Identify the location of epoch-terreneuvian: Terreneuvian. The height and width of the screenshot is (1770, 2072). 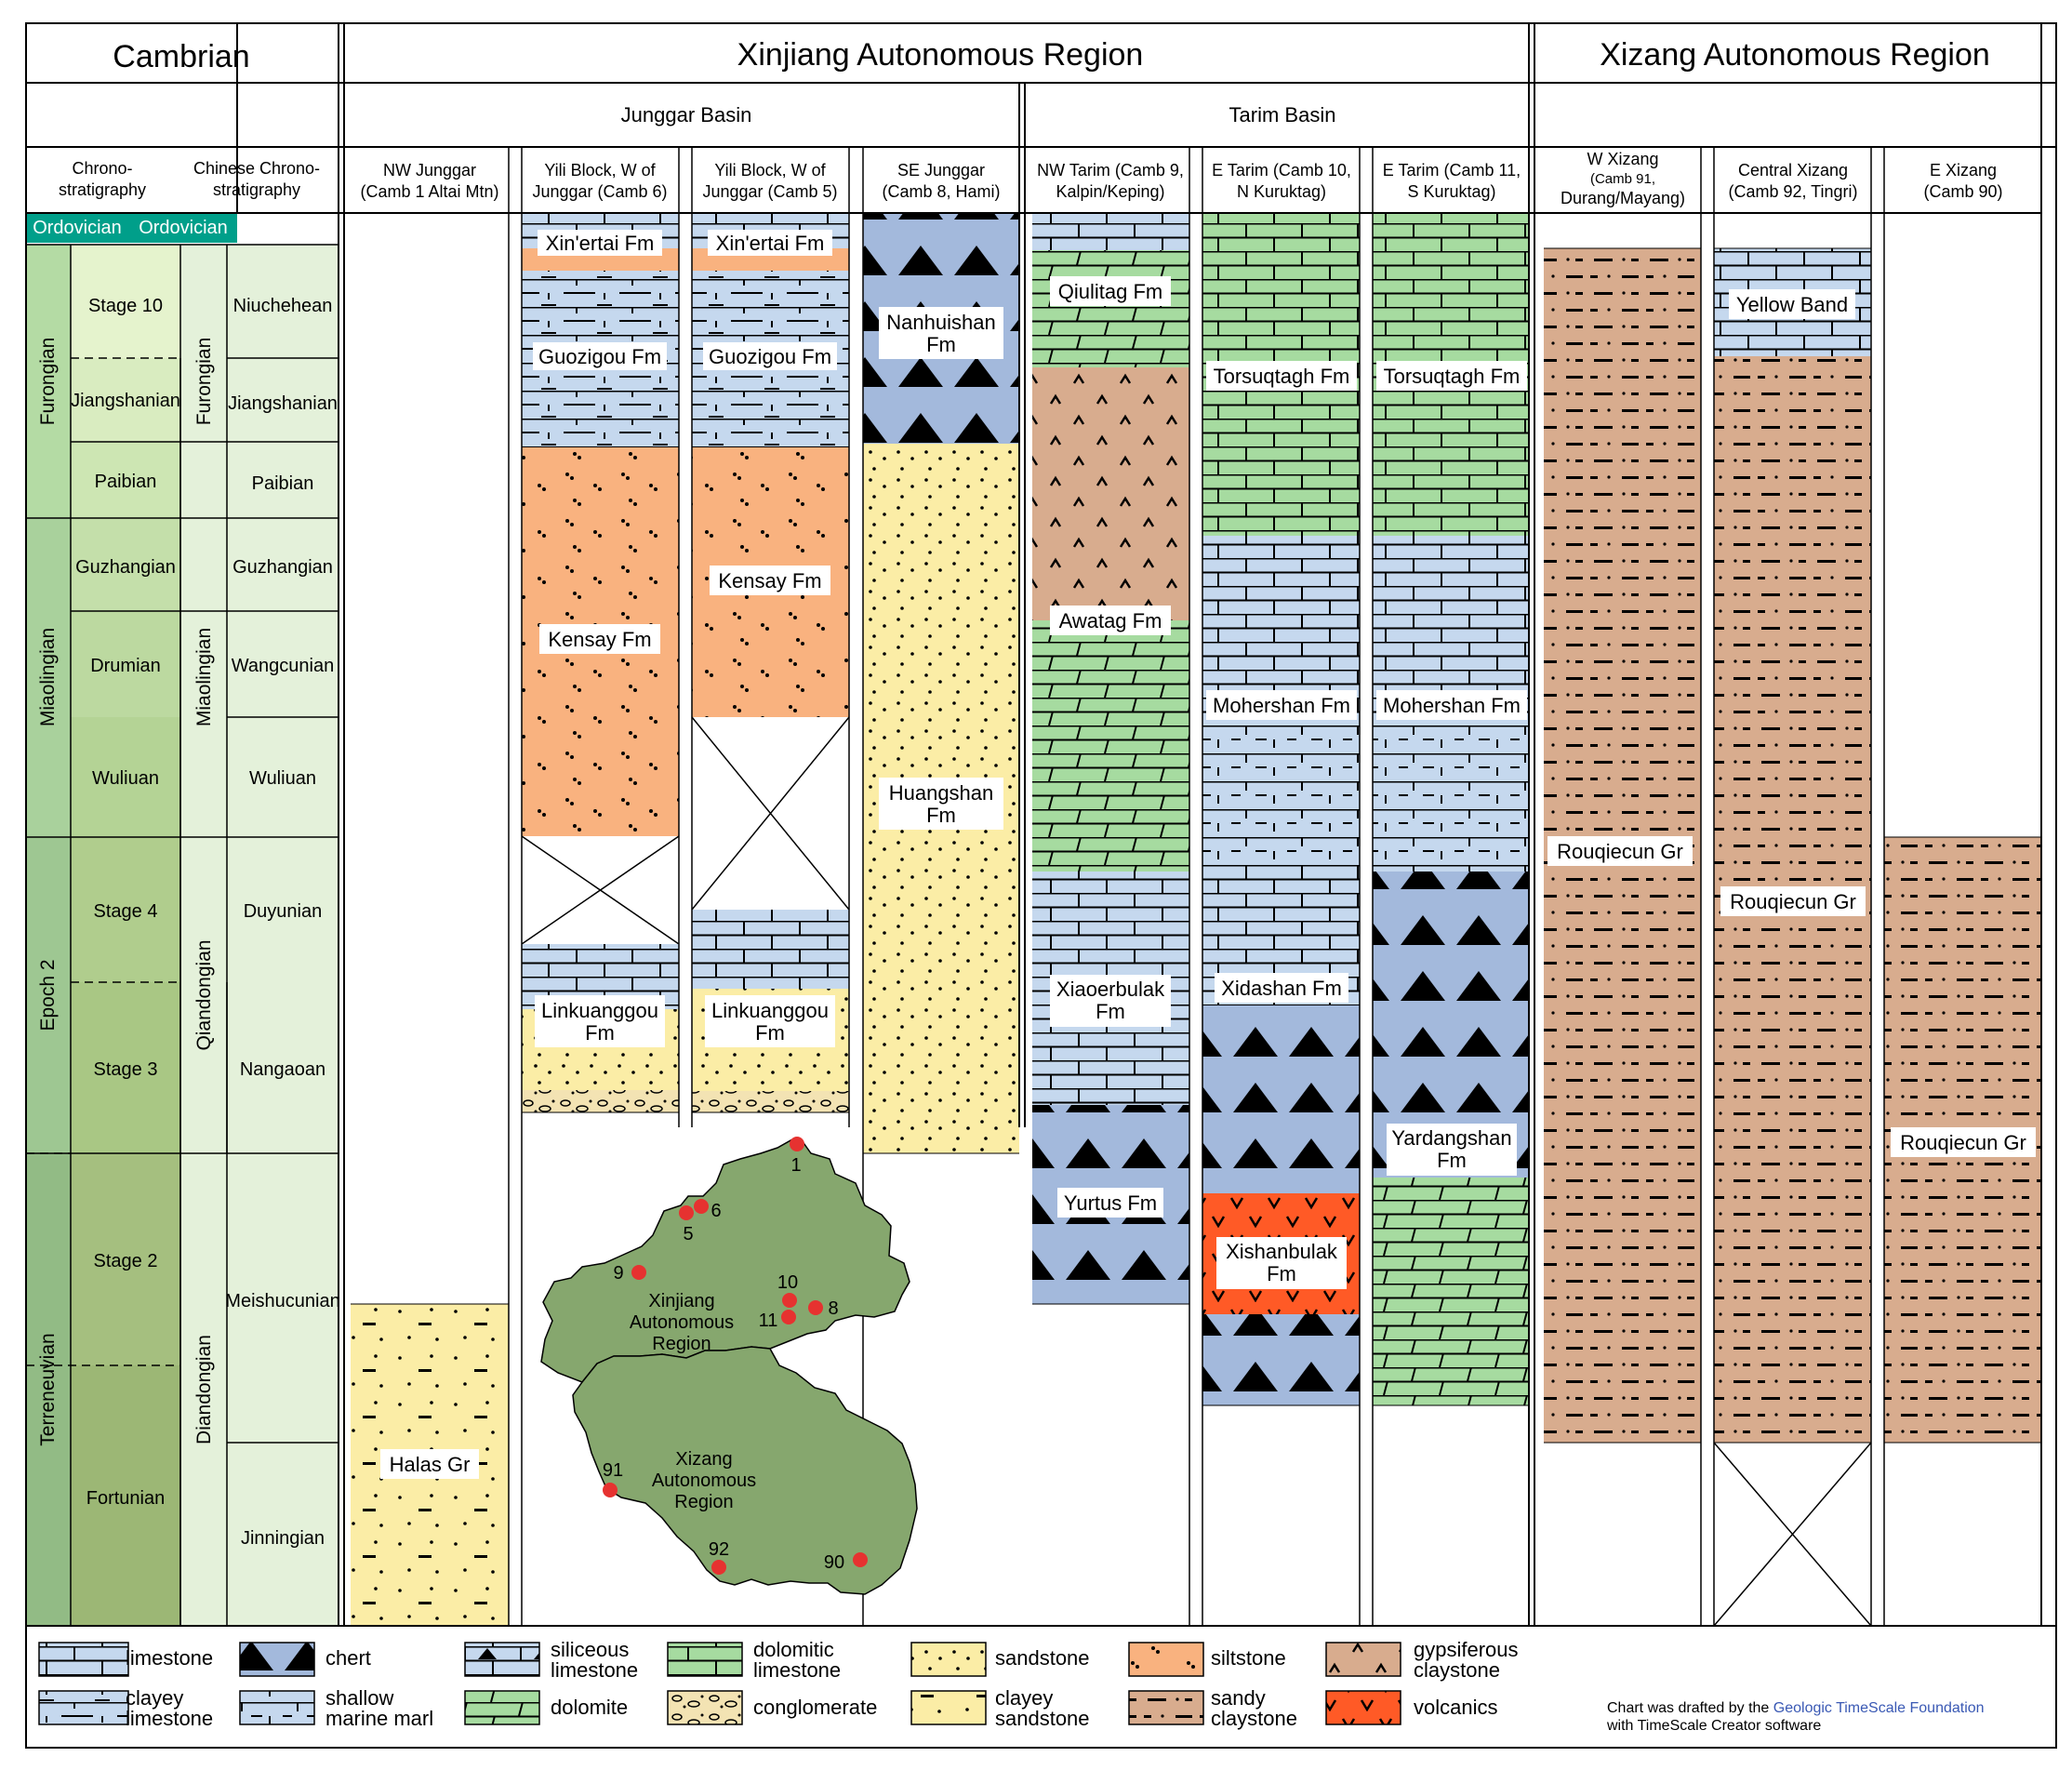
(48, 1389).